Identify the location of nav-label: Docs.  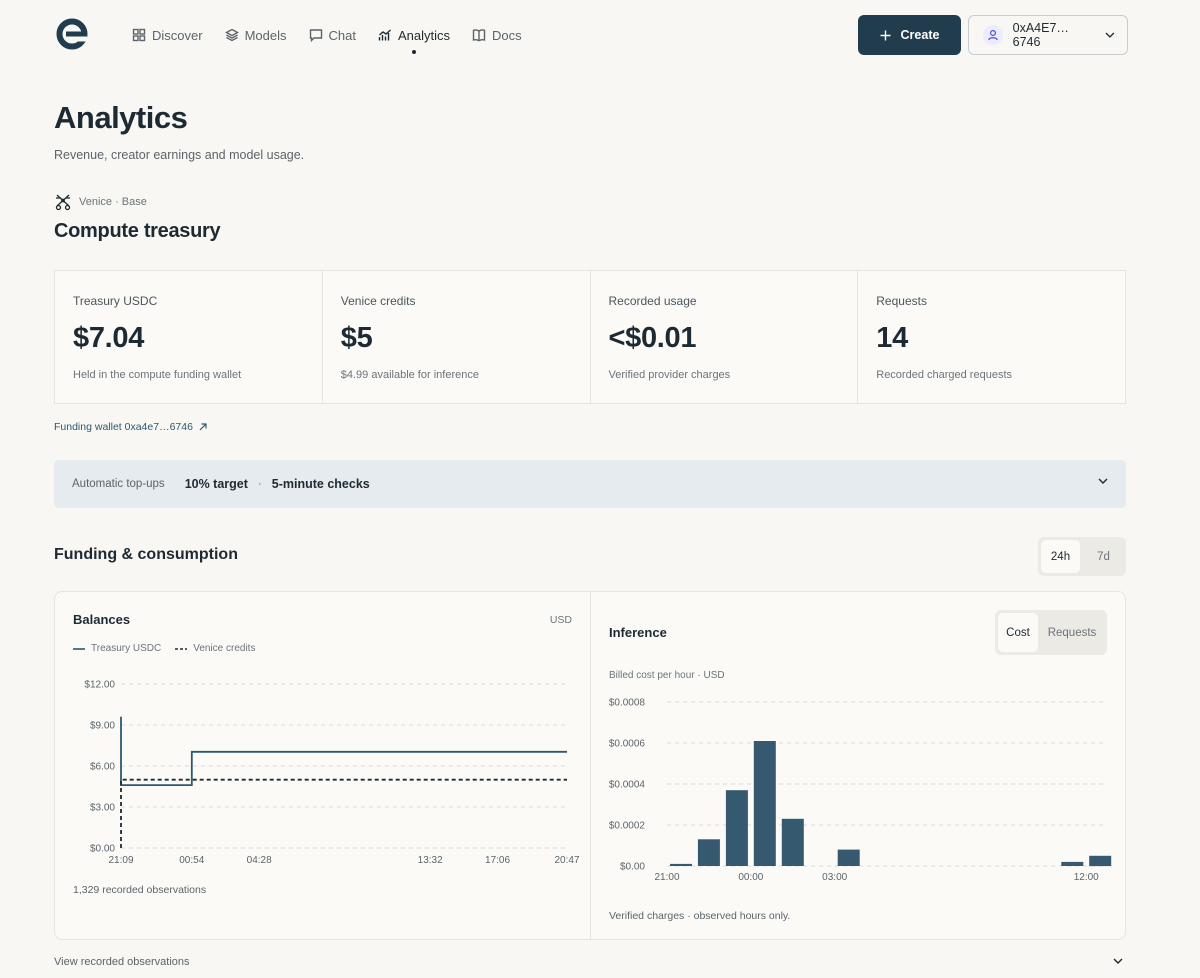
(507, 35).